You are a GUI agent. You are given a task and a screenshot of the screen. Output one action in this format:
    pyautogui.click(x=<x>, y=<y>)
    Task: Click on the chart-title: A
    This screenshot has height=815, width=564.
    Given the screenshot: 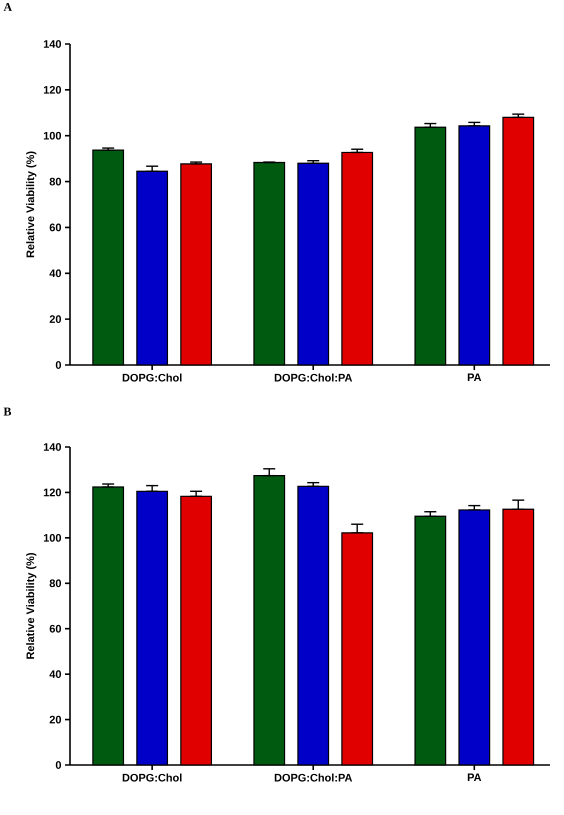 What is the action you would take?
    pyautogui.click(x=8, y=7)
    